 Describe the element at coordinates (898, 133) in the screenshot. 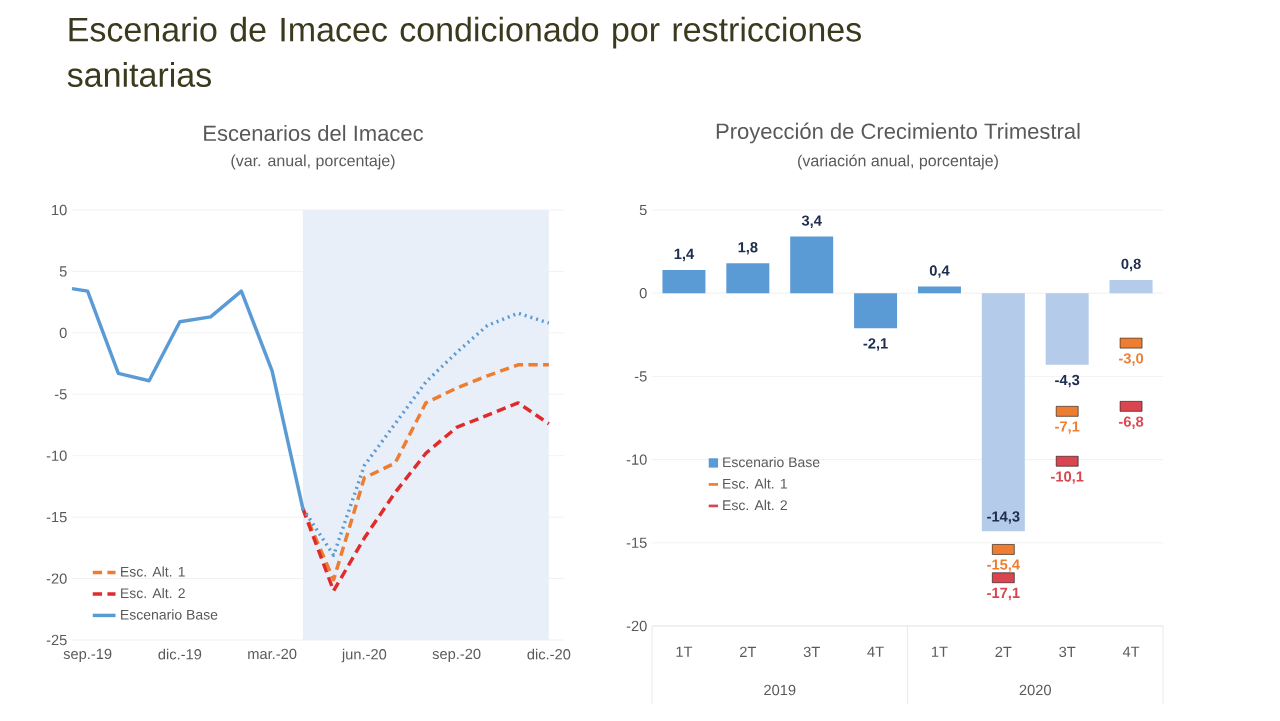

I see `chart-title: Proyección de Crecimiento Trimestral` at that location.